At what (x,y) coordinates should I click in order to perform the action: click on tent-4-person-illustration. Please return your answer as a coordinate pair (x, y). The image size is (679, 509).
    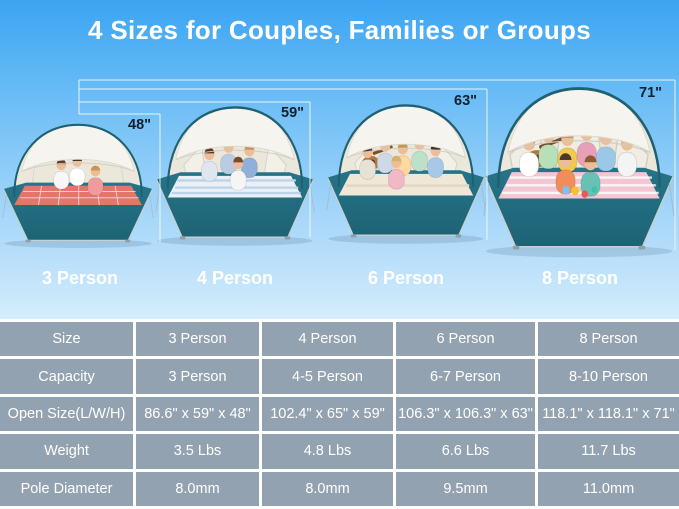
    Looking at the image, I should click on (235, 175).